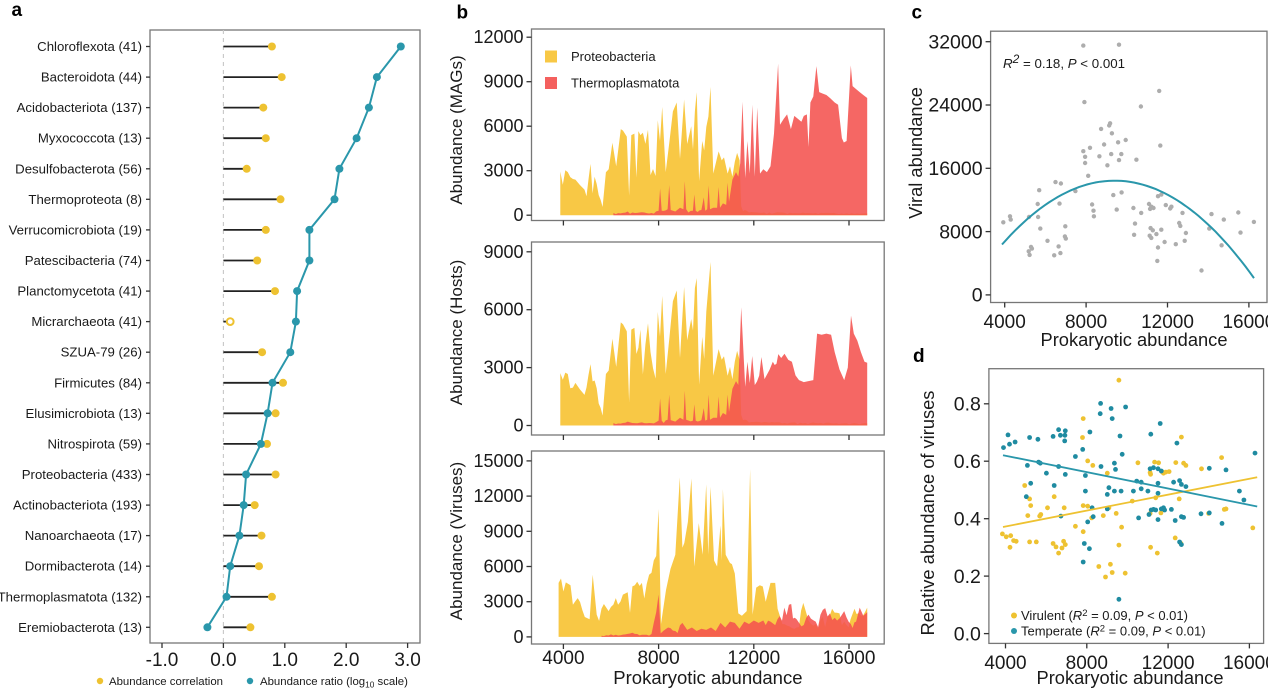  I want to click on svg-text: Viral abundance, so click(915, 153).